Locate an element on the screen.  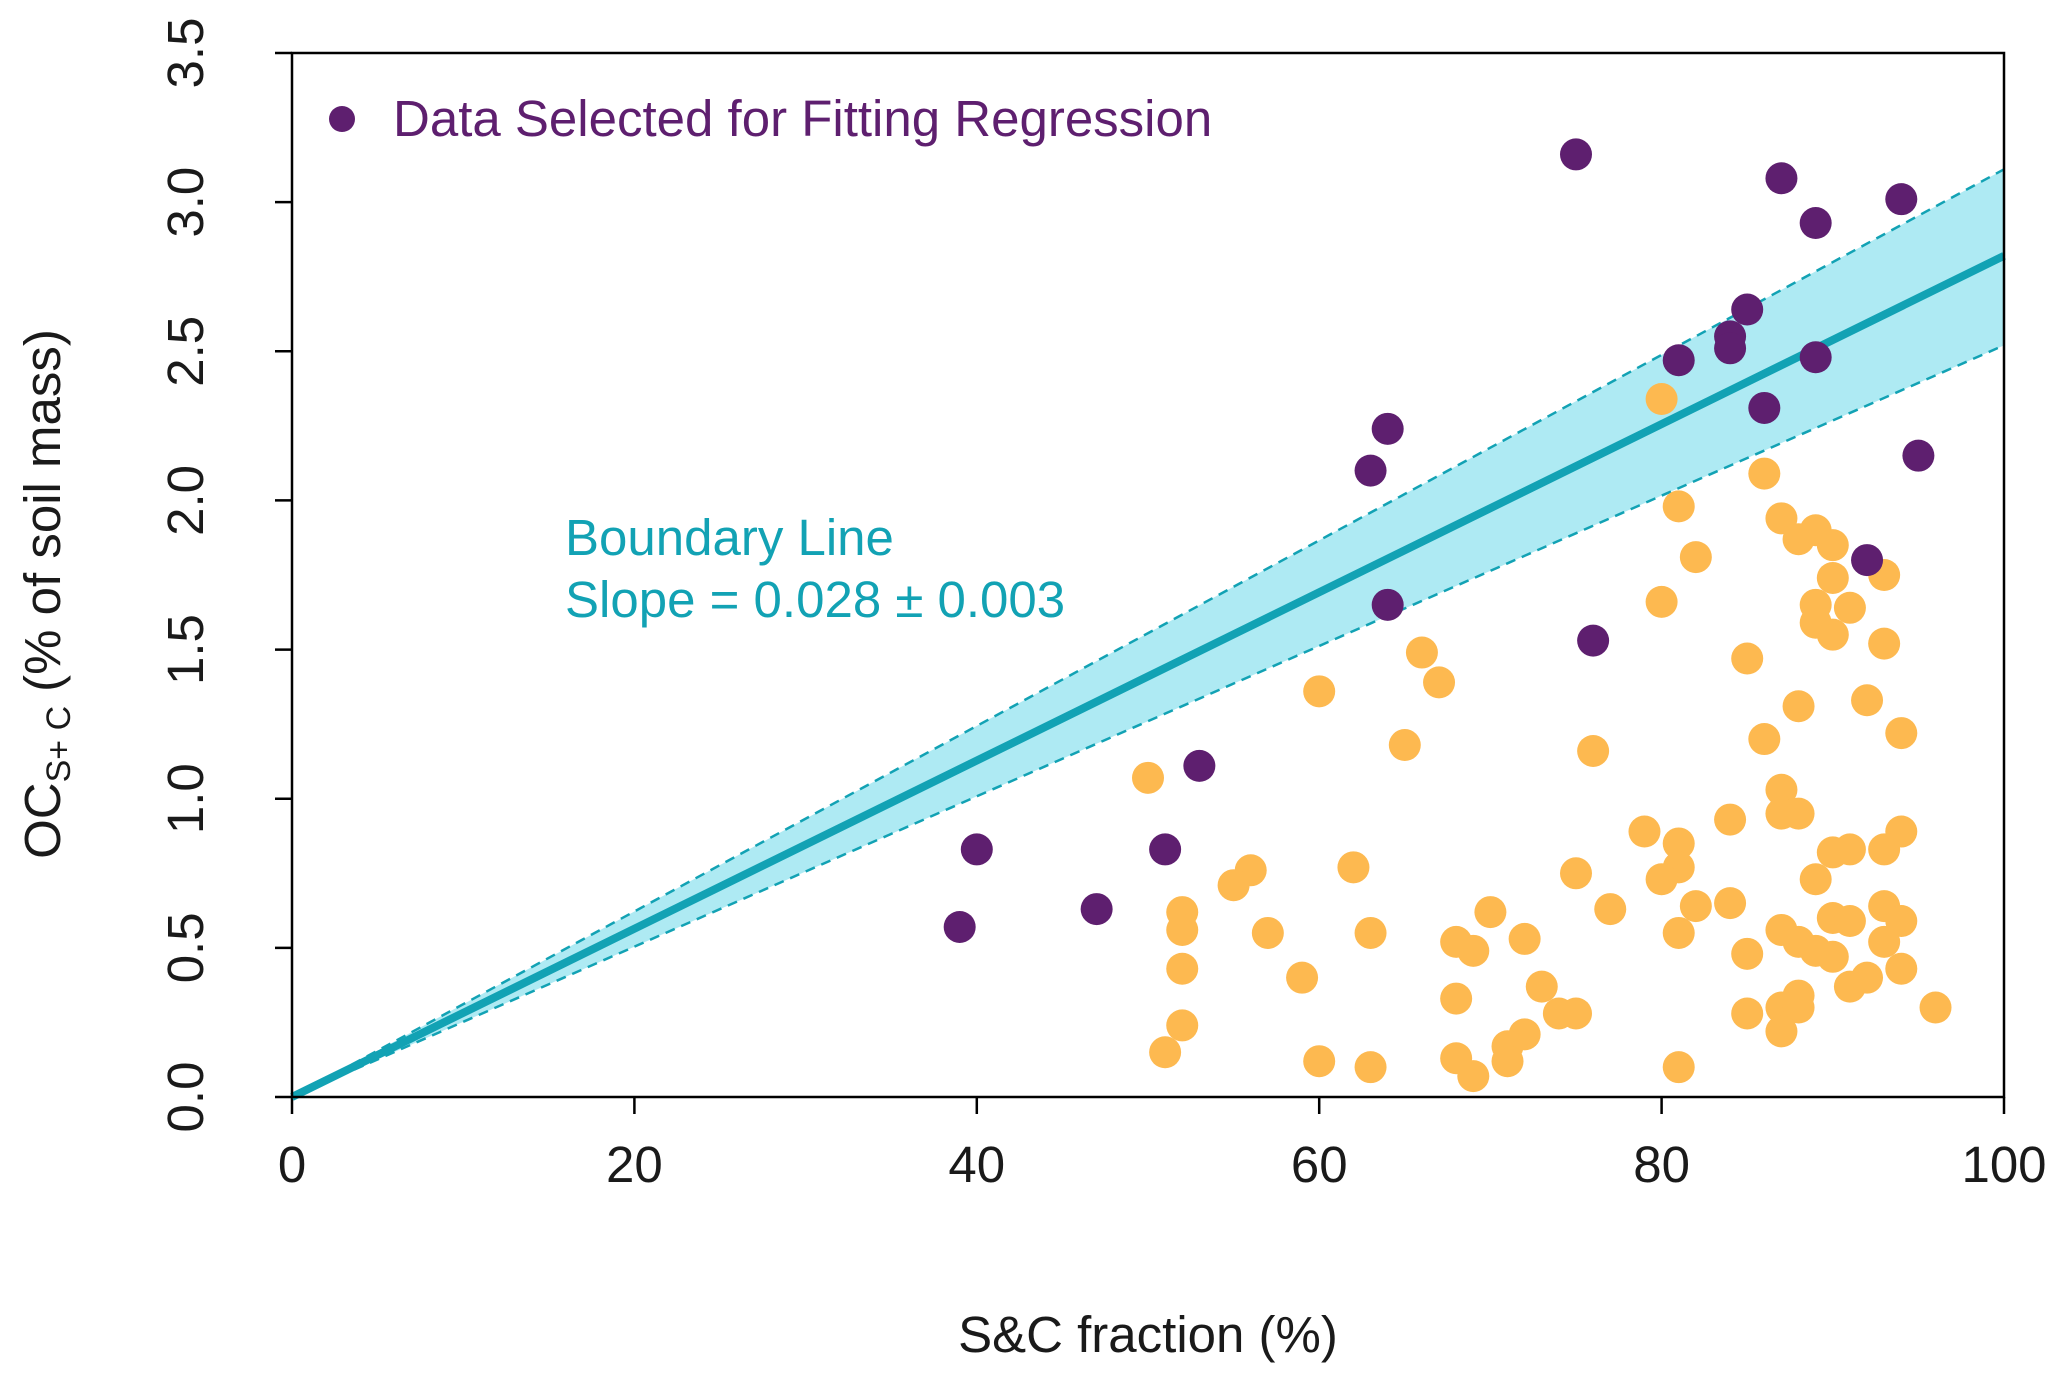
x-tick-label: 100 is located at coordinates (2003, 1164).